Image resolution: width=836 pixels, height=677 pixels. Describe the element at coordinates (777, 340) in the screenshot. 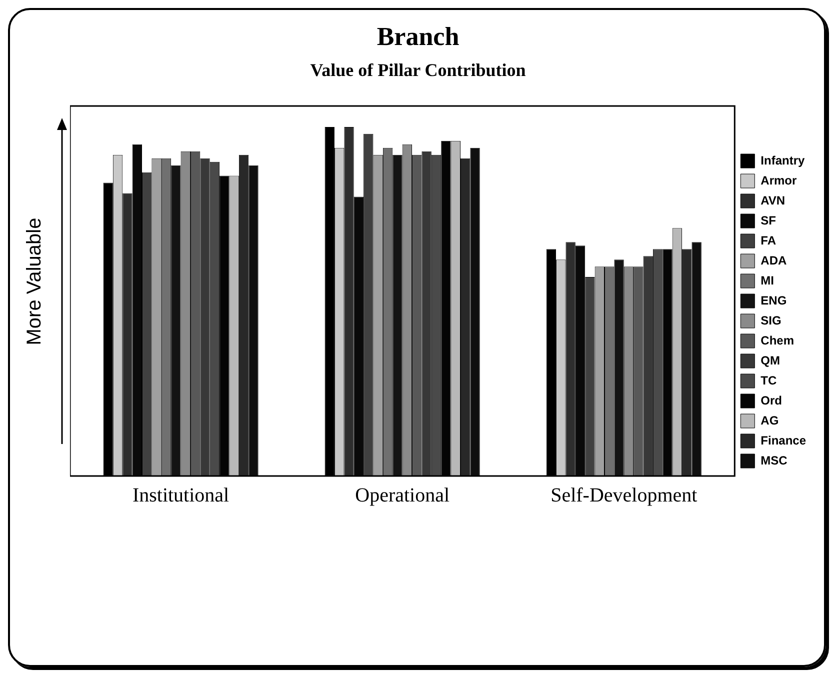

I see `legend-label: Chem` at that location.